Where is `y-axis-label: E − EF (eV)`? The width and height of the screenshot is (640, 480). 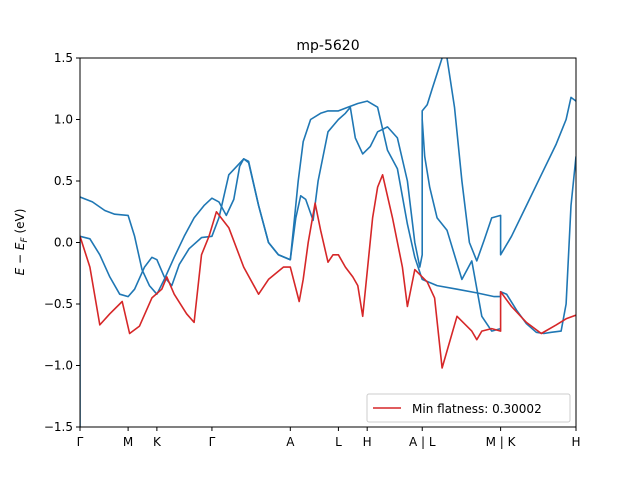
y-axis-label: E − EF (eV) is located at coordinates (21, 242).